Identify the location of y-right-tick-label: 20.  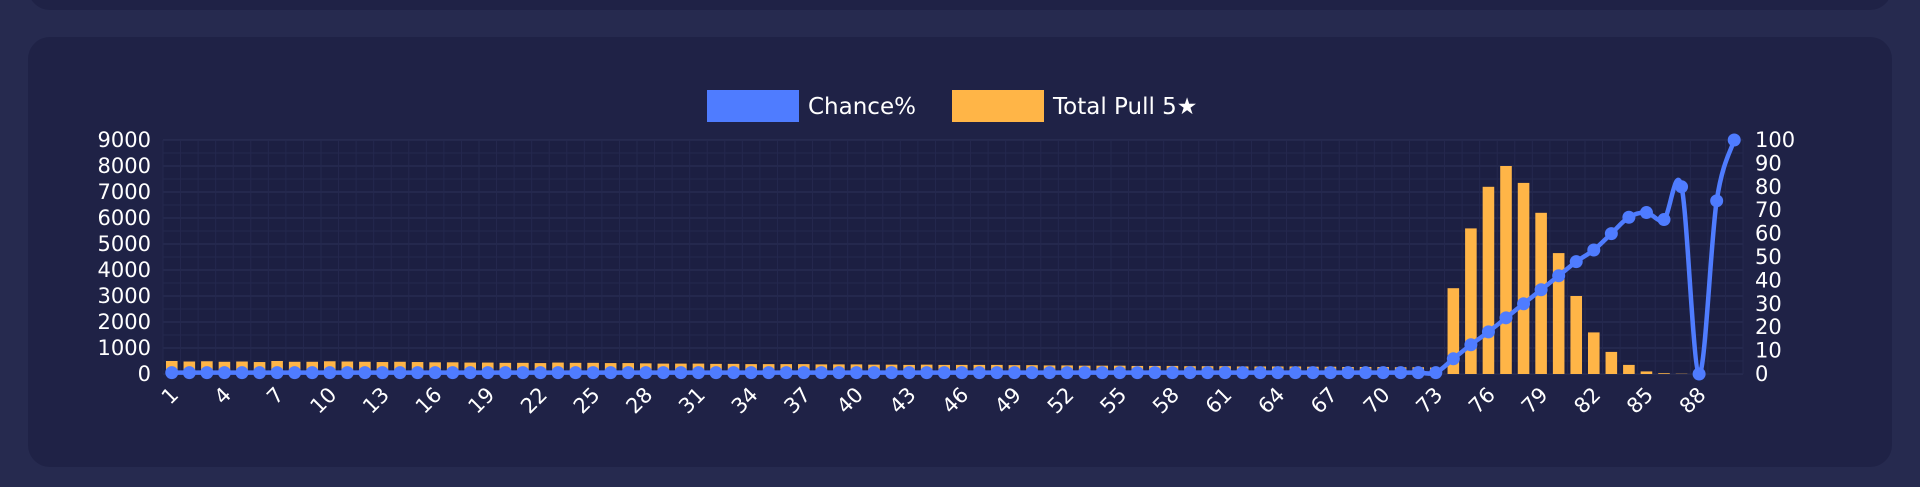
(1768, 327).